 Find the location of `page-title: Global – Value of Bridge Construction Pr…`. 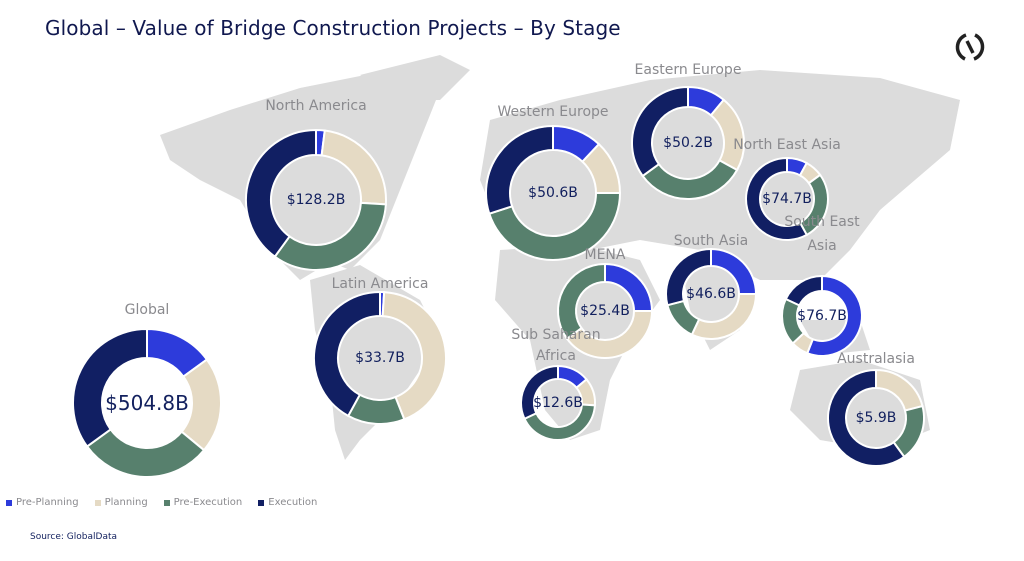

page-title: Global – Value of Bridge Construction Pr… is located at coordinates (333, 28).